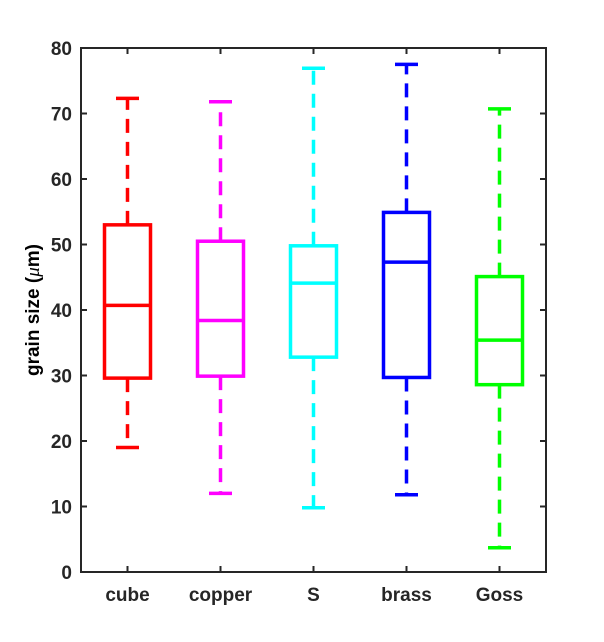 The image size is (604, 642). Describe the element at coordinates (221, 595) in the screenshot. I see `x-tick-label: copper` at that location.